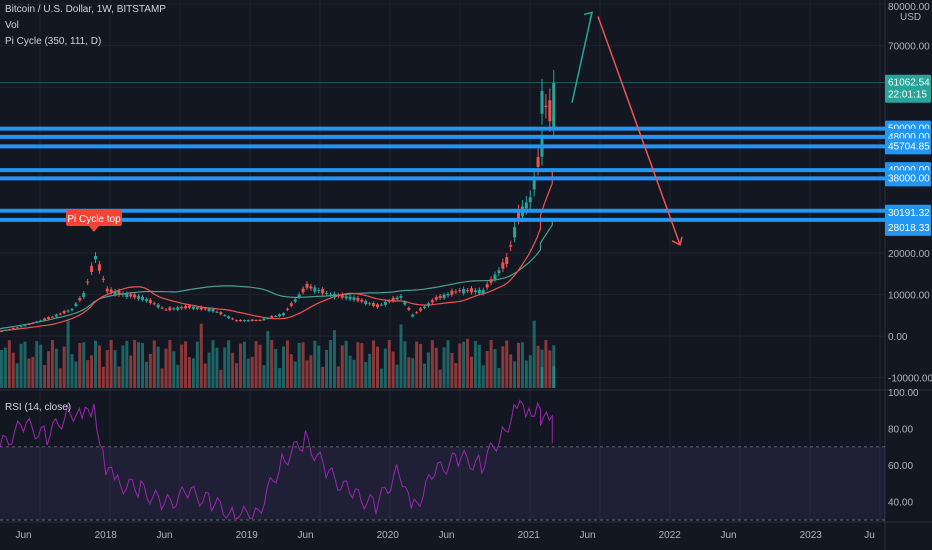 The height and width of the screenshot is (550, 932). What do you see at coordinates (909, 47) in the screenshot?
I see `price-tick-label: 70000.00` at bounding box center [909, 47].